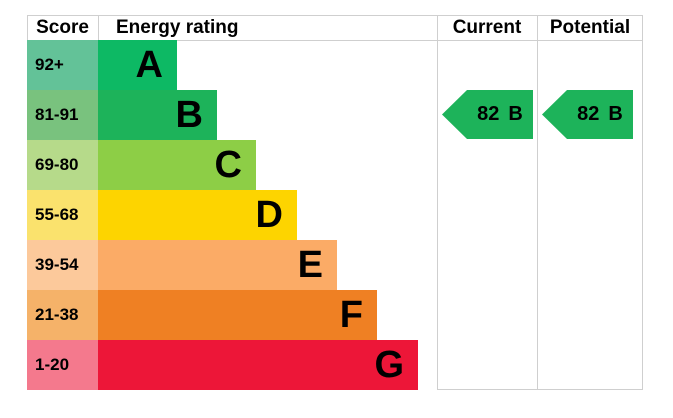  I want to click on band-letter-a: A, so click(149, 65).